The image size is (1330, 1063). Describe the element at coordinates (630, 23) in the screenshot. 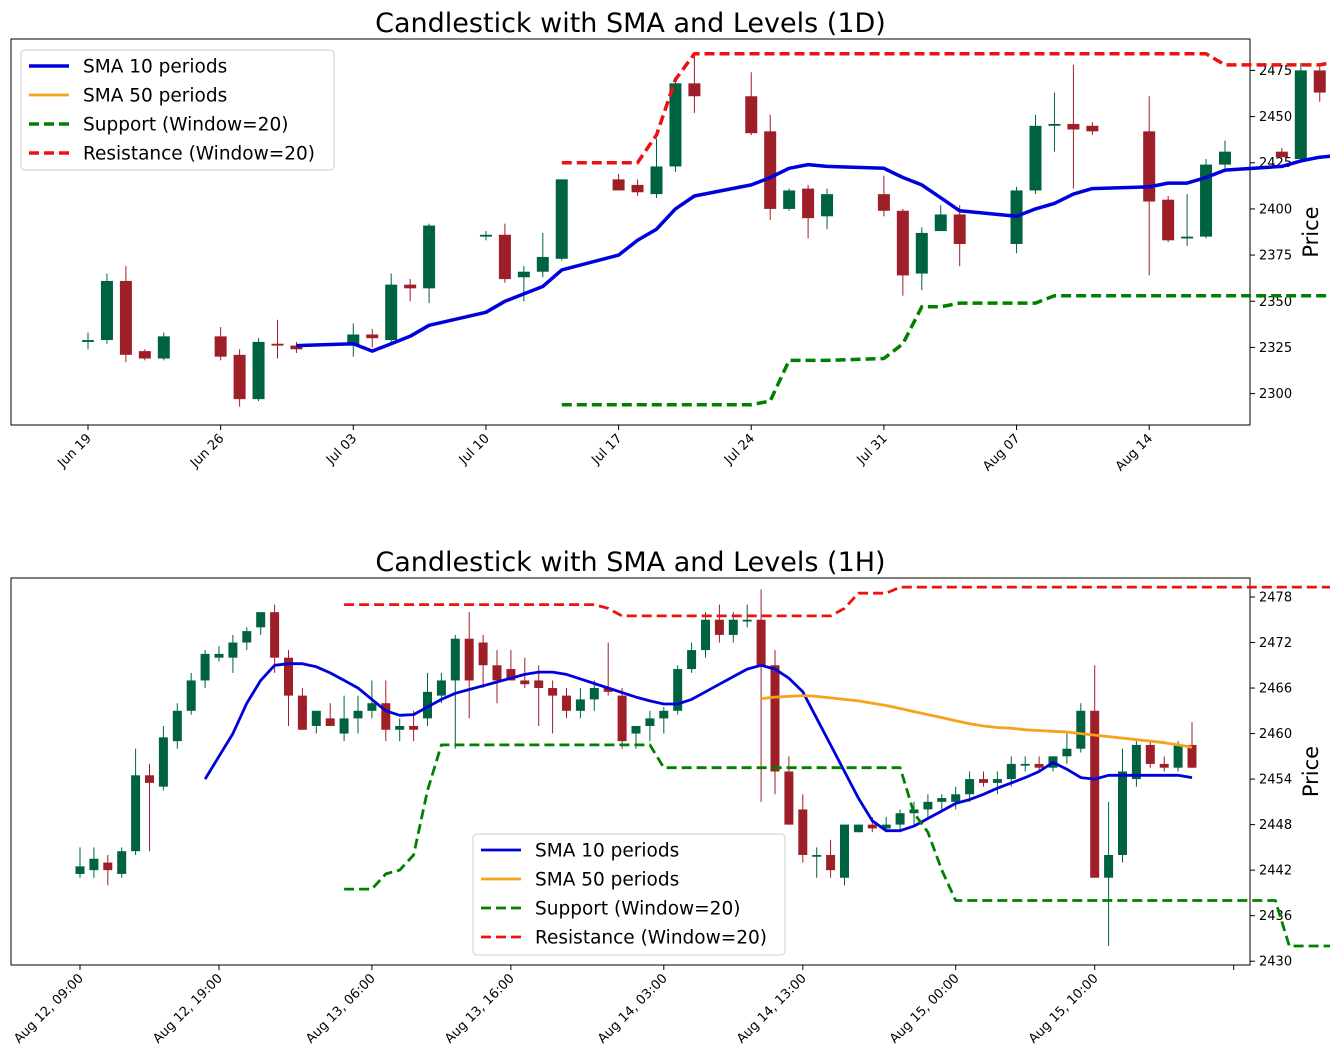

I see `chart-title: Candlestick with SMA and Levels (1D)` at that location.